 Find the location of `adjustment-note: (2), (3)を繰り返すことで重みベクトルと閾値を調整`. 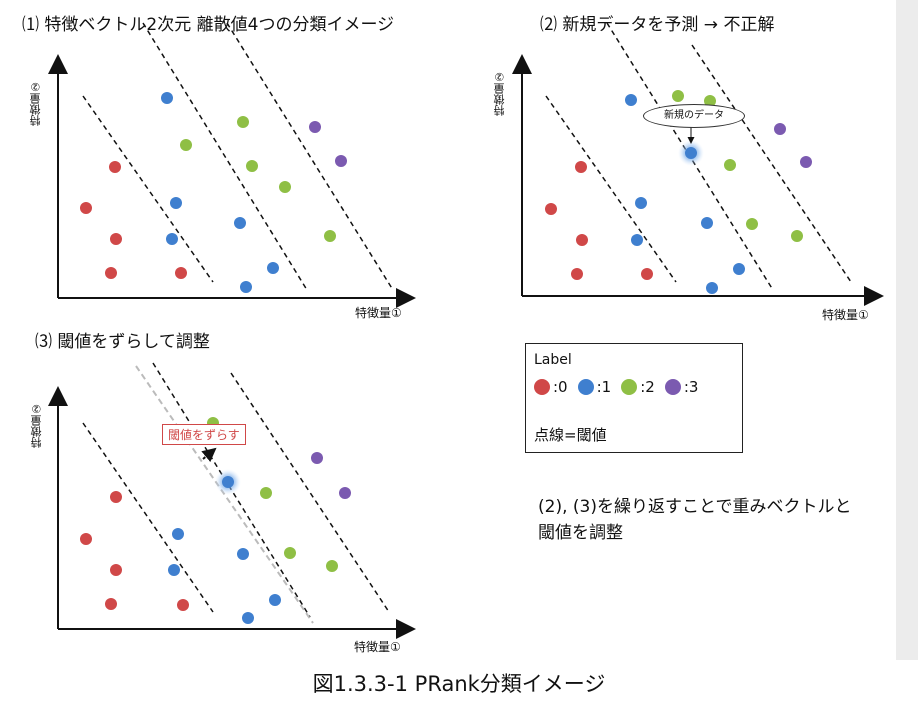

adjustment-note: (2), (3)を繰り返すことで重みベクトルと閾値を調整 is located at coordinates (695, 520).